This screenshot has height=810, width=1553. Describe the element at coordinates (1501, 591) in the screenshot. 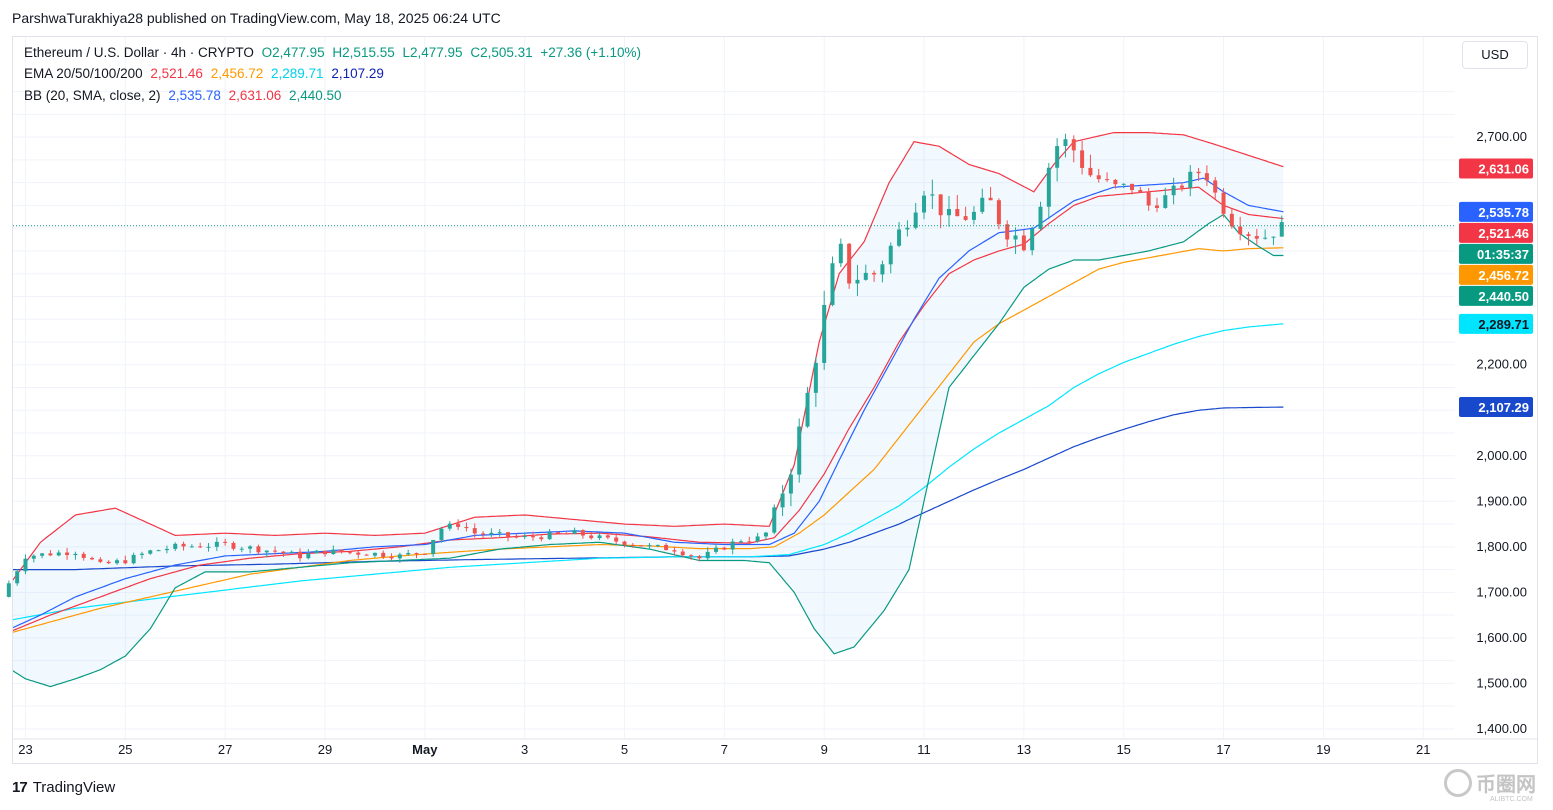

I see `price-tick-label: 1,700.00` at that location.